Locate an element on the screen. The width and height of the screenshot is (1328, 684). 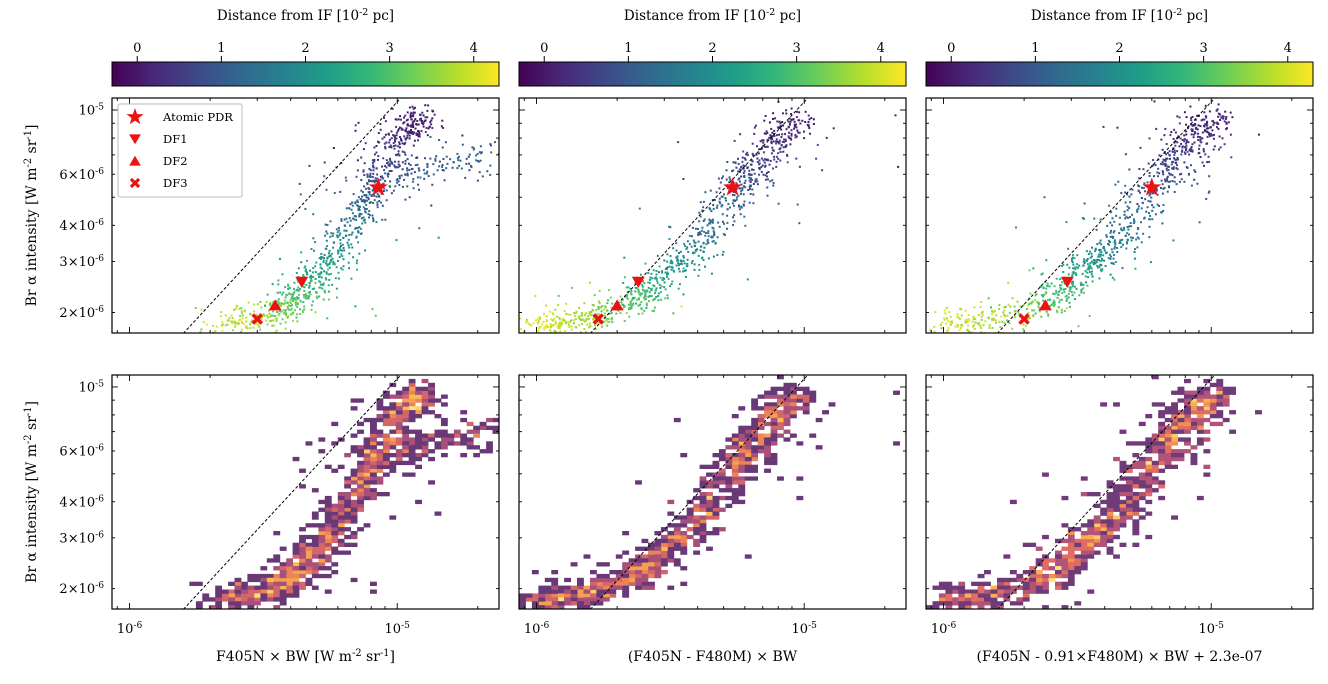
marker-df2 is located at coordinates (617, 305).